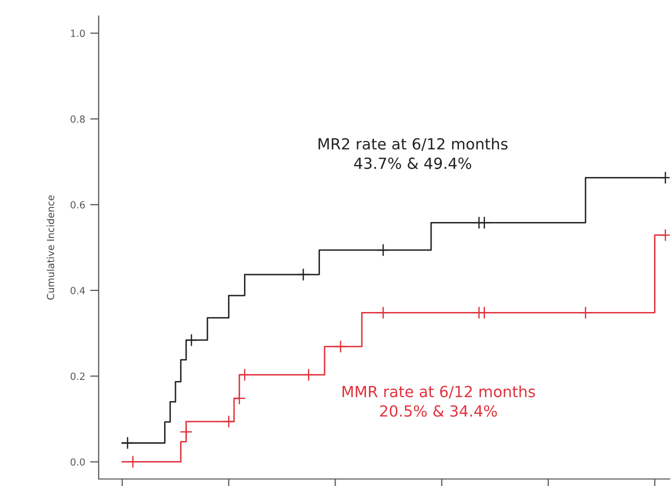 Image resolution: width=671 pixels, height=486 pixels. I want to click on y-tick-label: 0.2, so click(77, 376).